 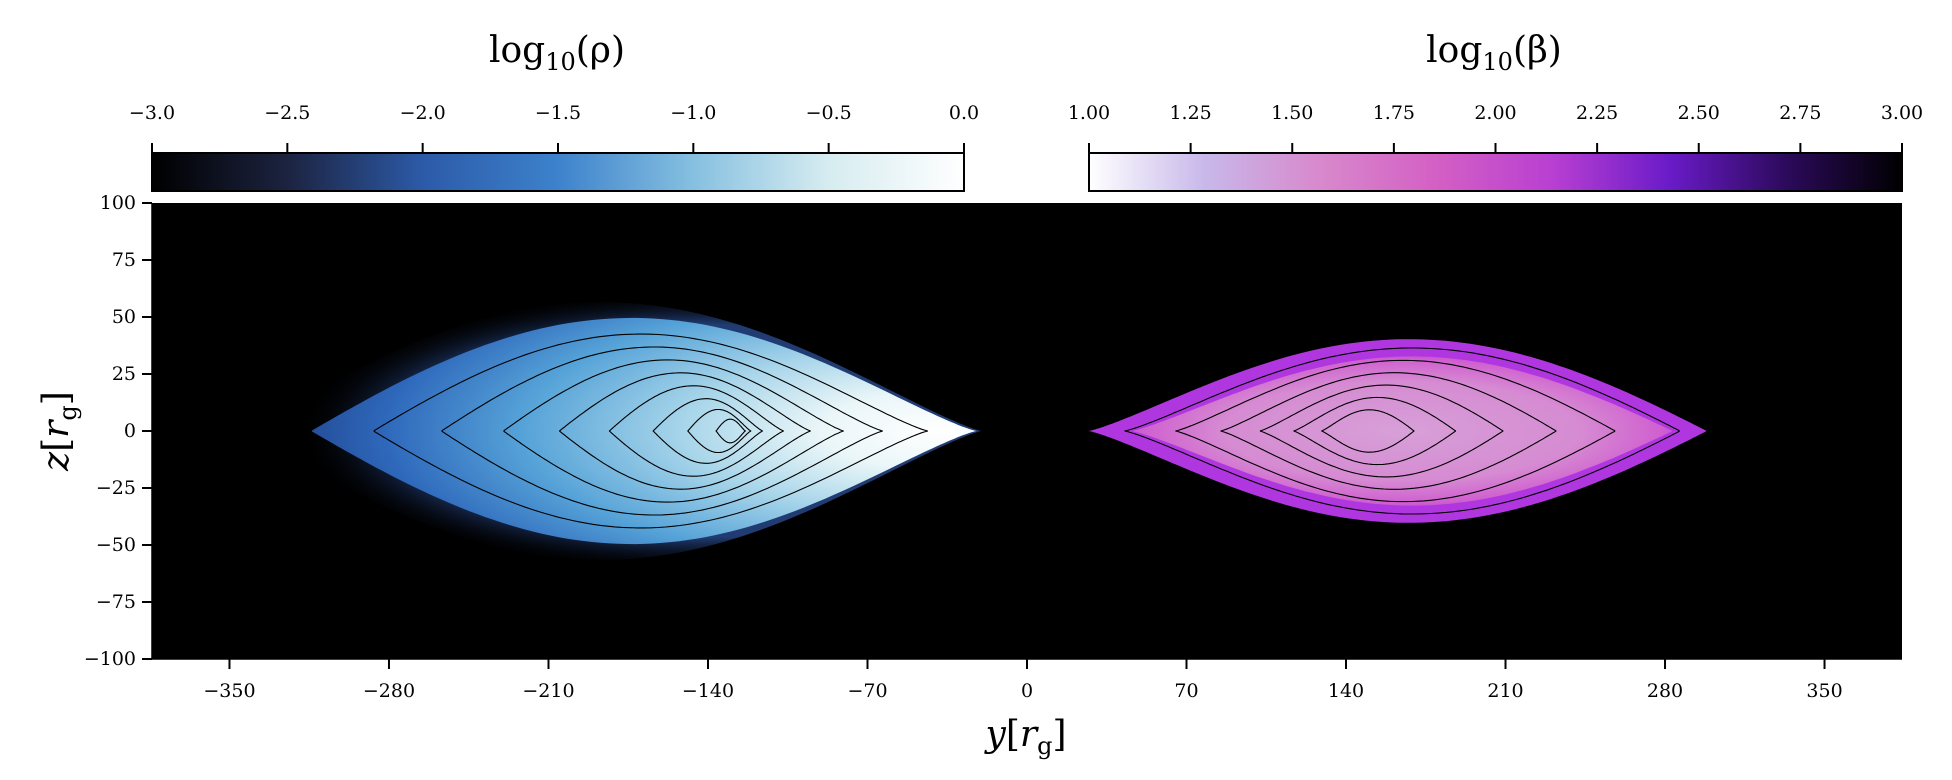 What do you see at coordinates (229, 691) in the screenshot?
I see `x-tick-label: −350` at bounding box center [229, 691].